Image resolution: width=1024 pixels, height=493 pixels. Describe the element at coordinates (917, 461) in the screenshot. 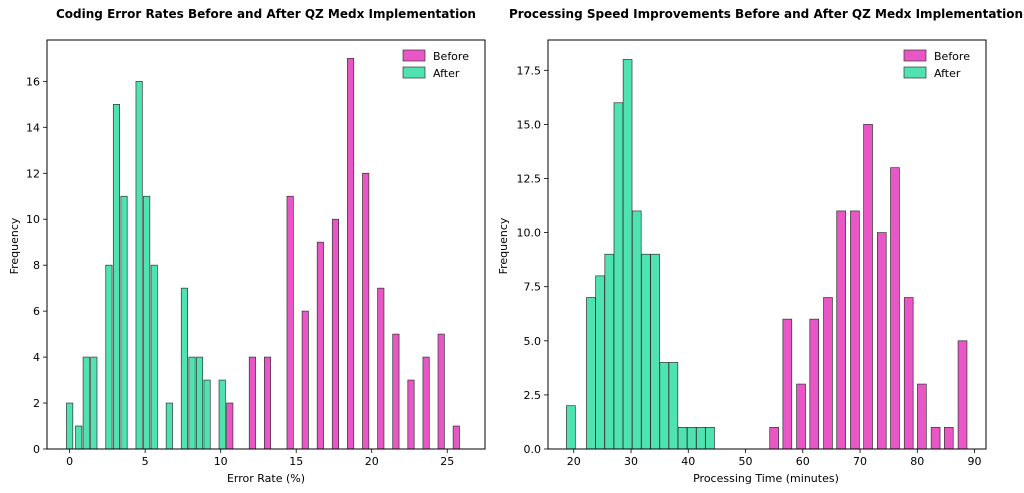

I see `x-tick-label: 80` at that location.